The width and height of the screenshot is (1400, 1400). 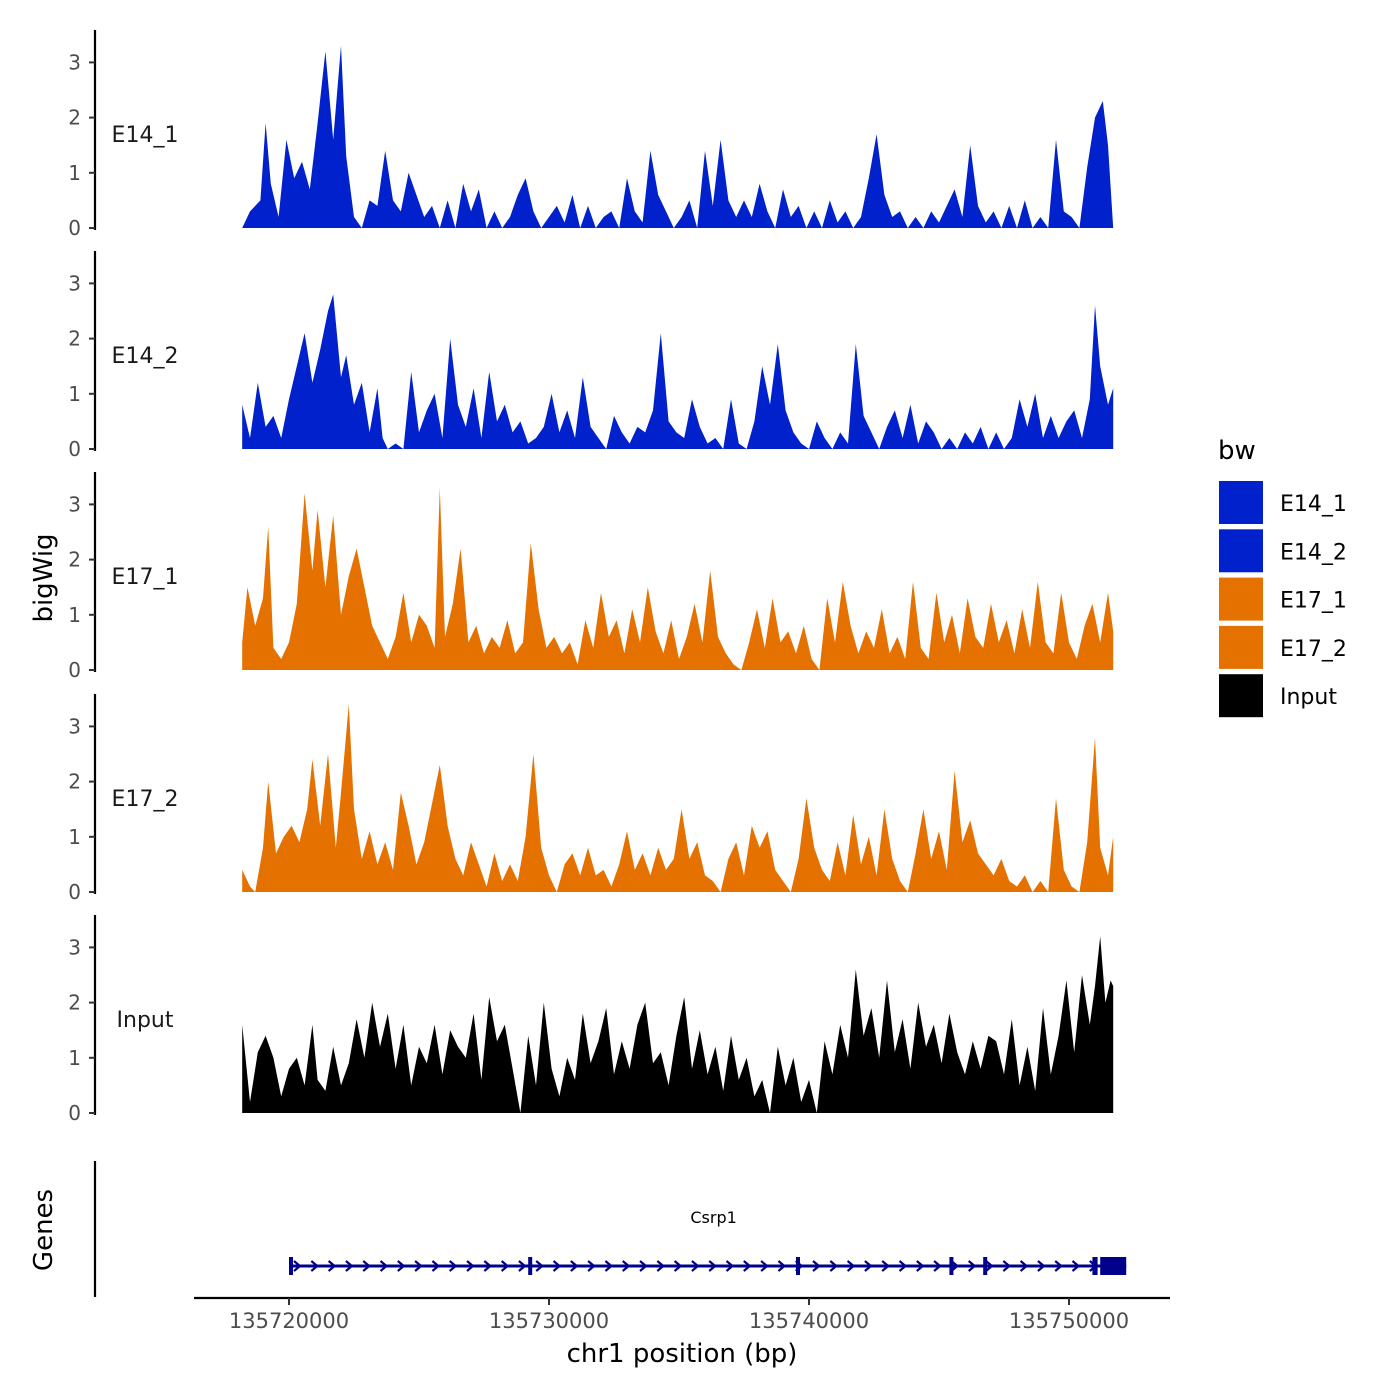 I want to click on x-tick-label: 135750000, so click(x=1069, y=1321).